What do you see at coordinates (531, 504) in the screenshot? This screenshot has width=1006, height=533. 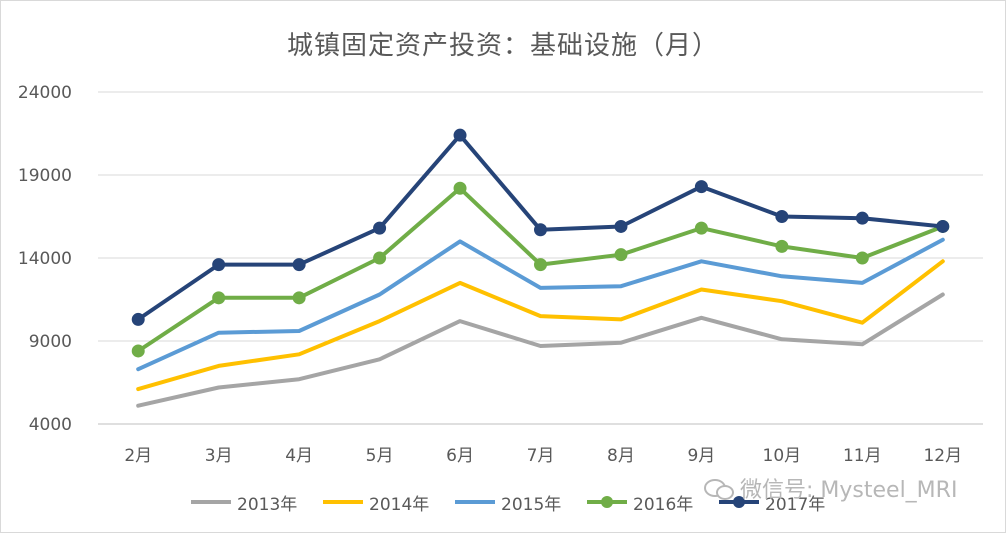 I see `legend-label: 2015年` at bounding box center [531, 504].